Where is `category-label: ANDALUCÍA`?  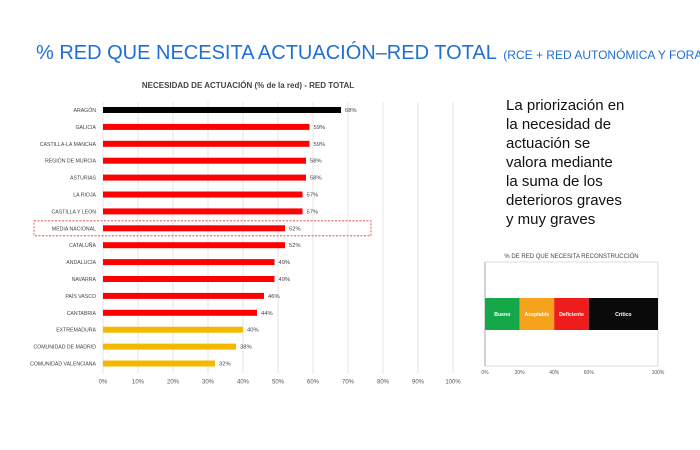 category-label: ANDALUCÍA is located at coordinates (81, 262).